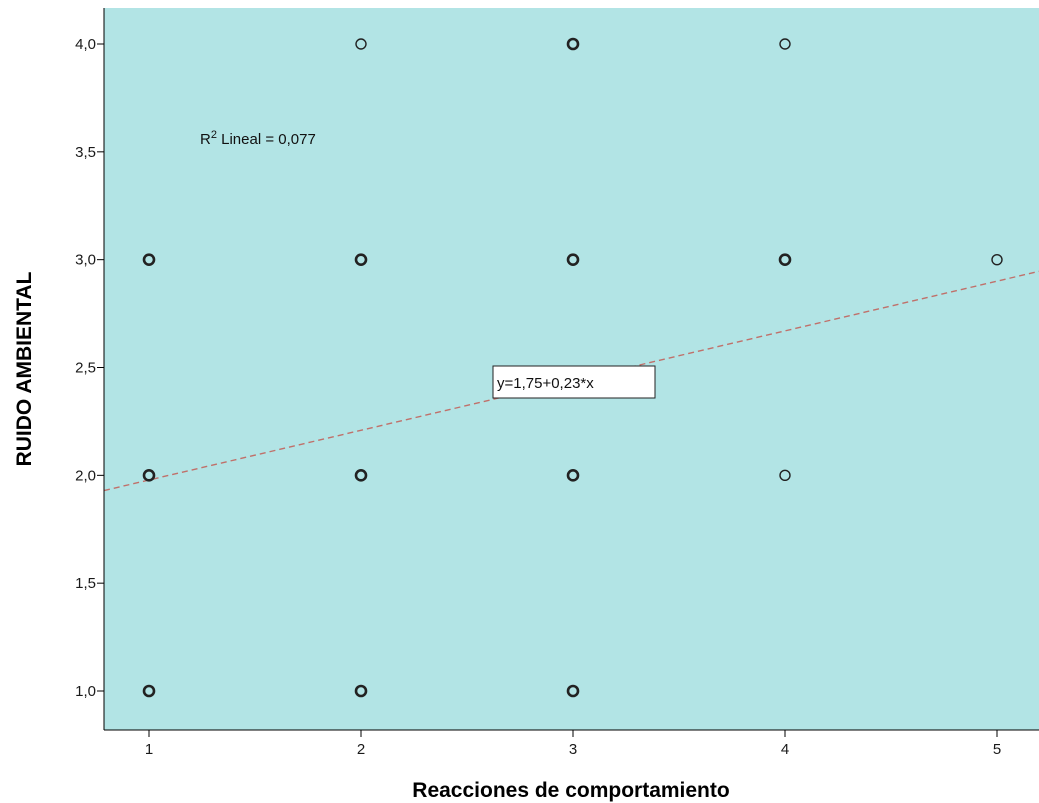 The height and width of the screenshot is (803, 1039). What do you see at coordinates (24, 368) in the screenshot?
I see `y-axis-title: RUIDO AMBIENTAL` at bounding box center [24, 368].